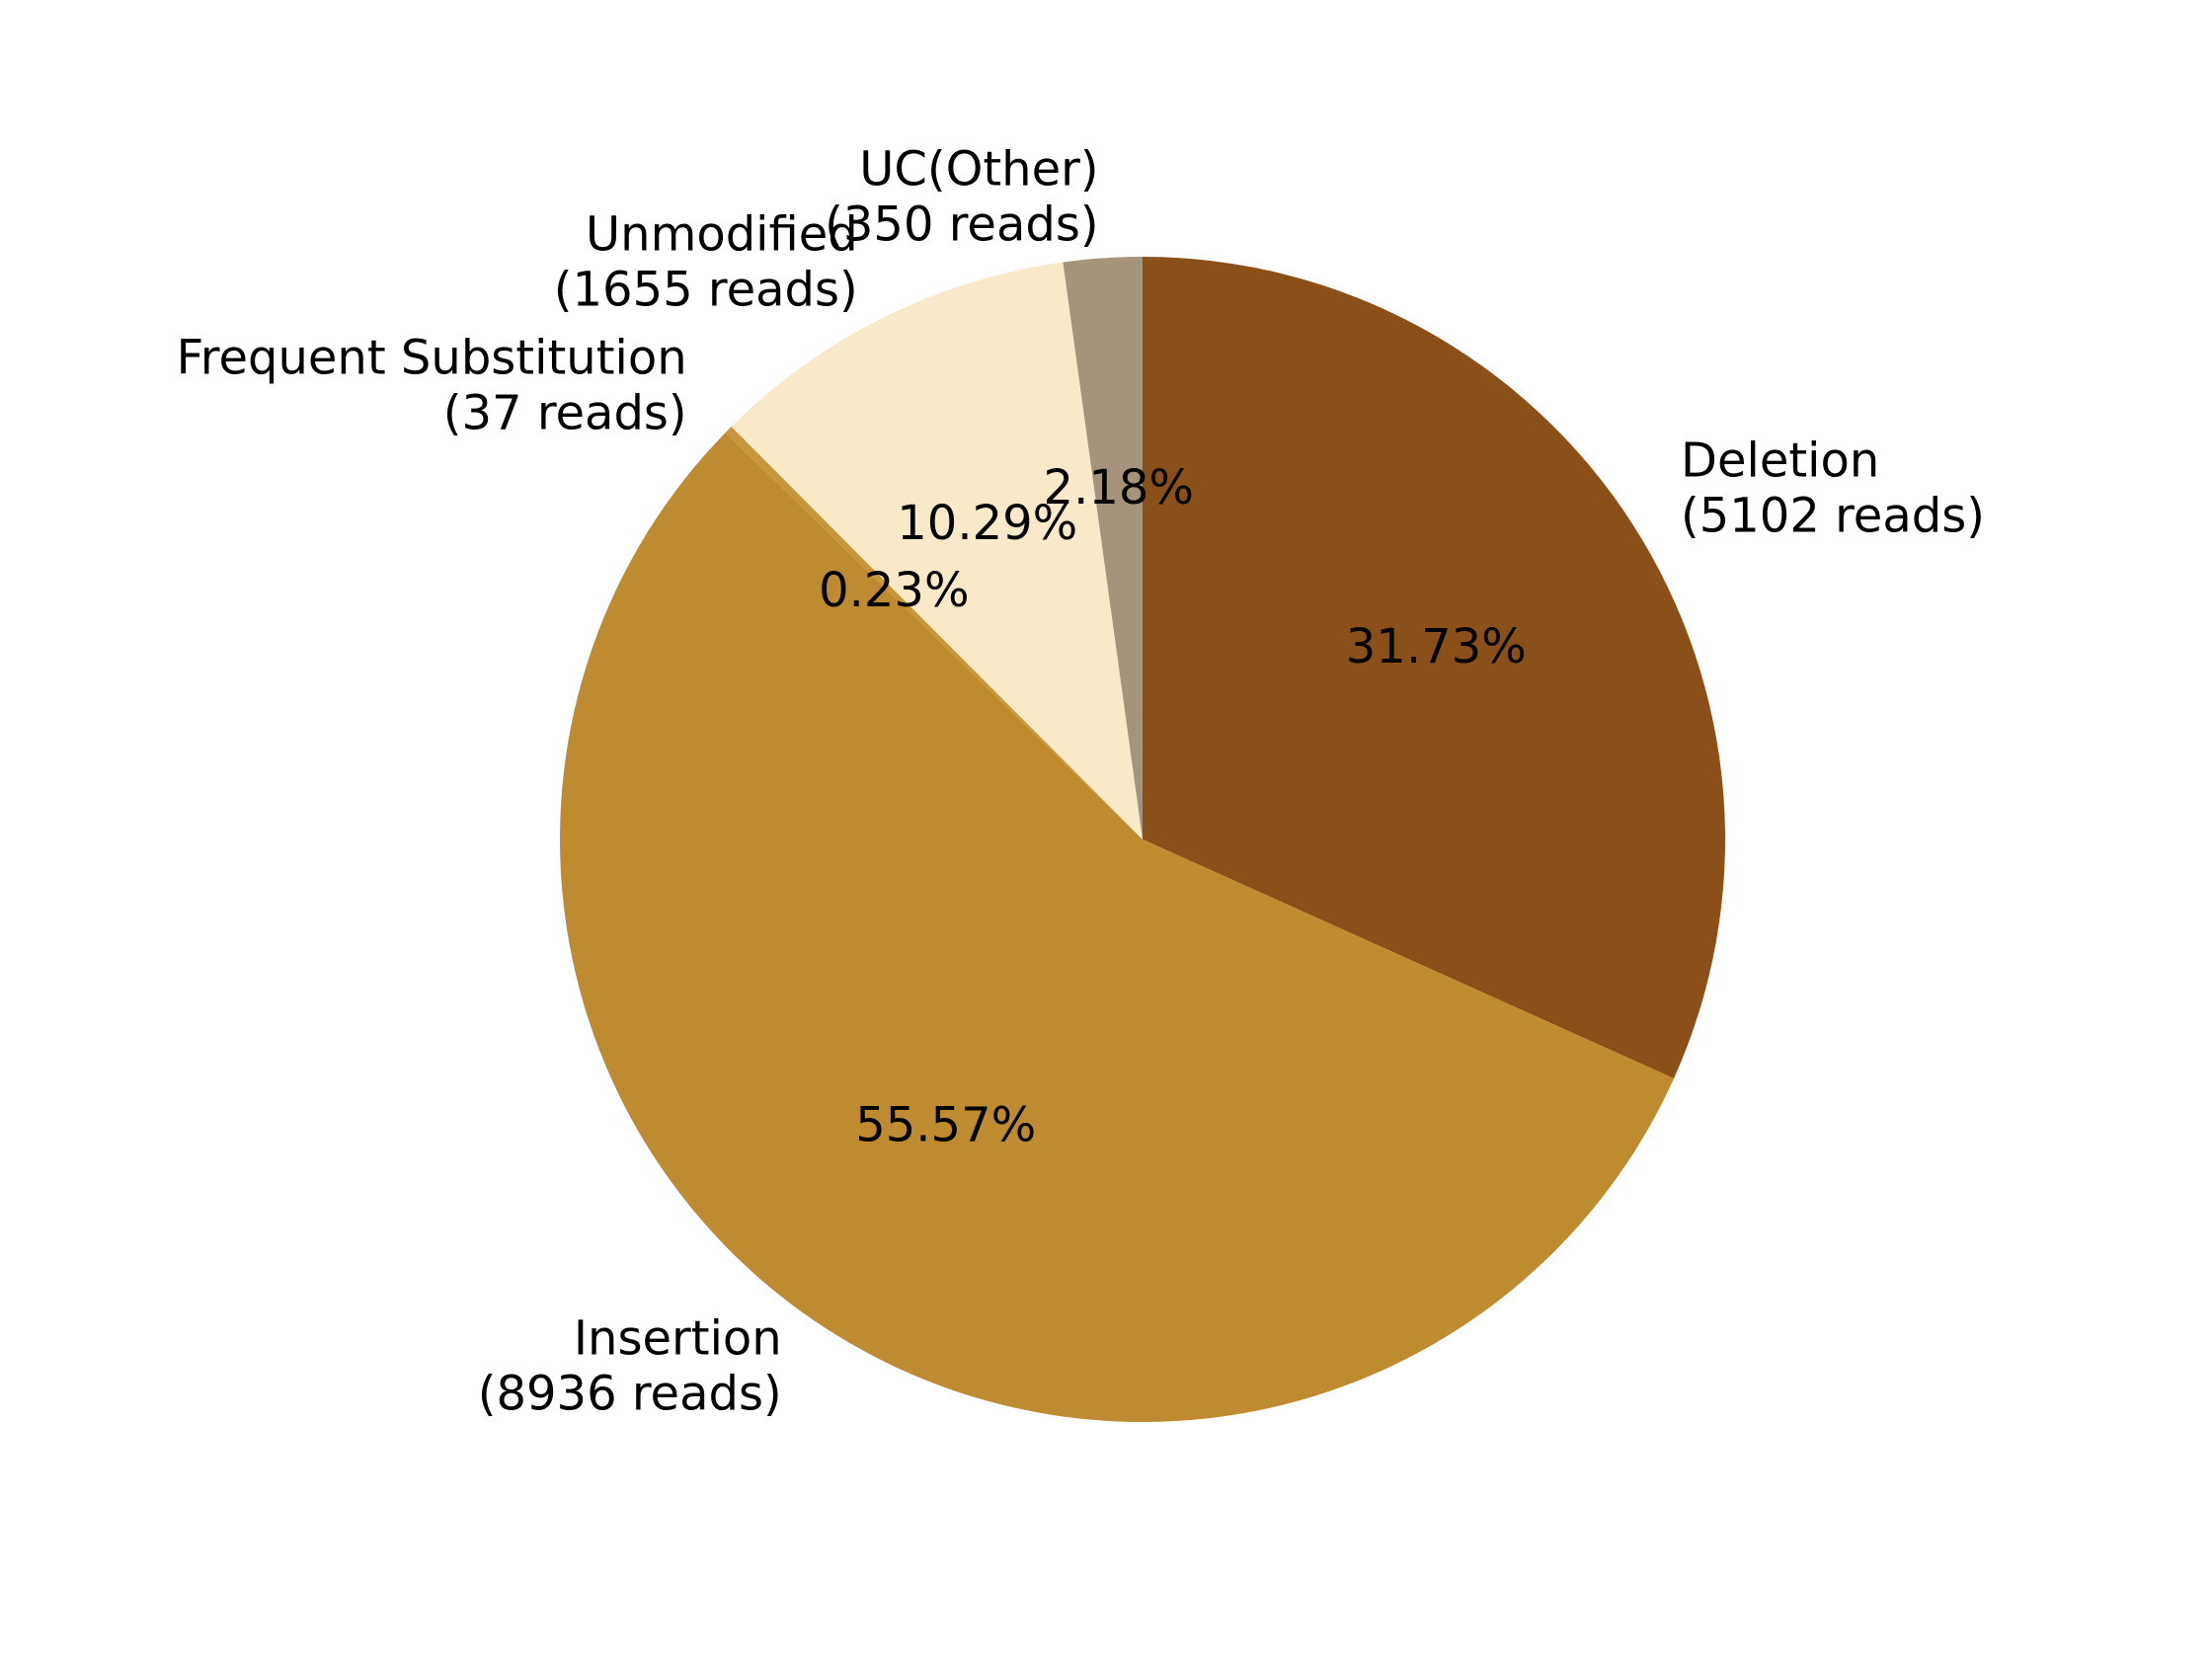 The image size is (2212, 1659). I want to click on percent-label-frequent-substitution: 0.23%, so click(894, 591).